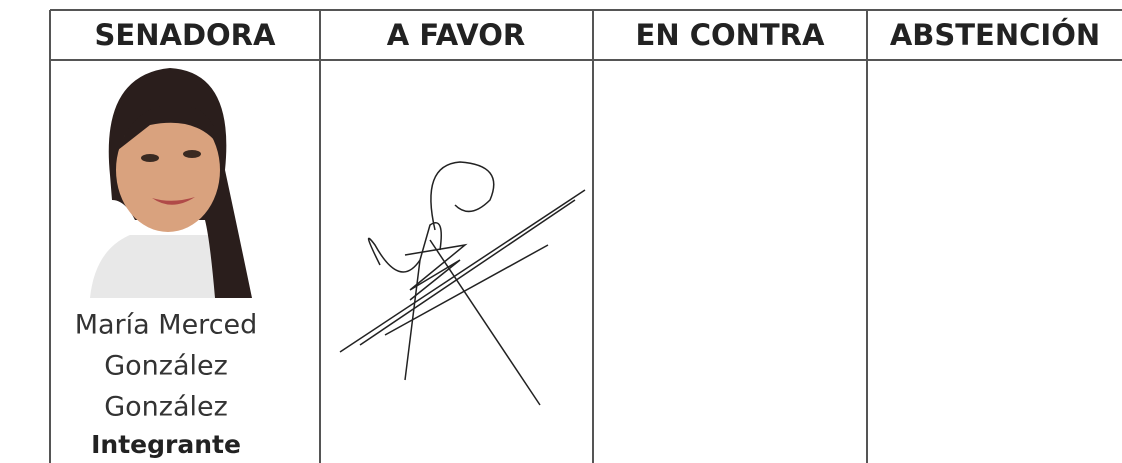 Image resolution: width=1122 pixels, height=463 pixels. What do you see at coordinates (185, 35) in the screenshot?
I see `header-cell: SENADORA` at bounding box center [185, 35].